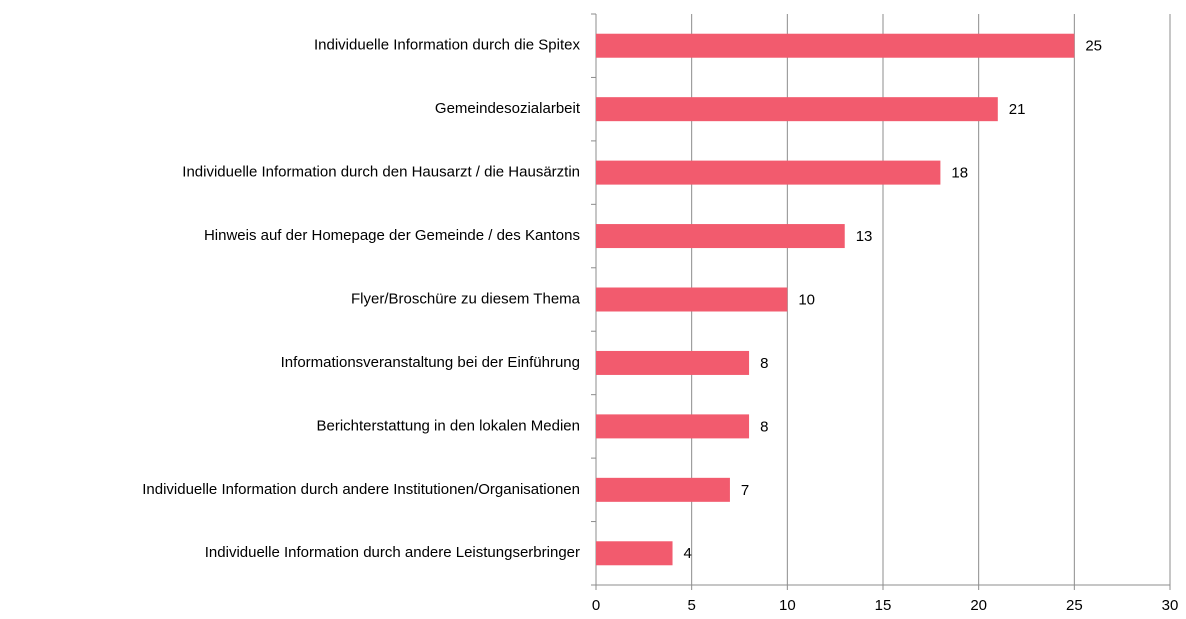 The height and width of the screenshot is (619, 1186). What do you see at coordinates (449, 425) in the screenshot?
I see `y-tick-label: Berichterstattung in den lokalen Medien` at bounding box center [449, 425].